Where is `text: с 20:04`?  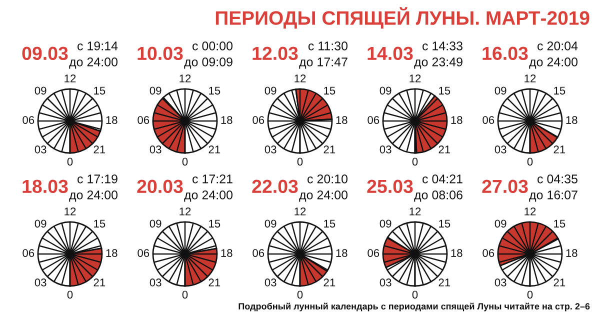
text: с 20:04 is located at coordinates (558, 46).